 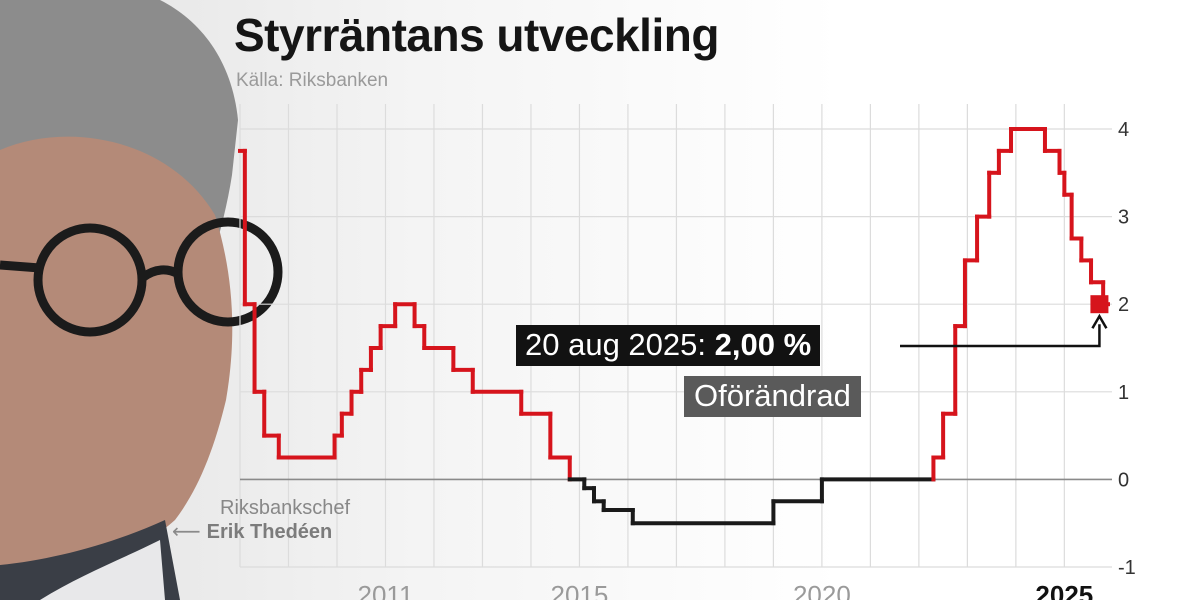 What do you see at coordinates (1123, 305) in the screenshot?
I see `y-tick-label: 2` at bounding box center [1123, 305].